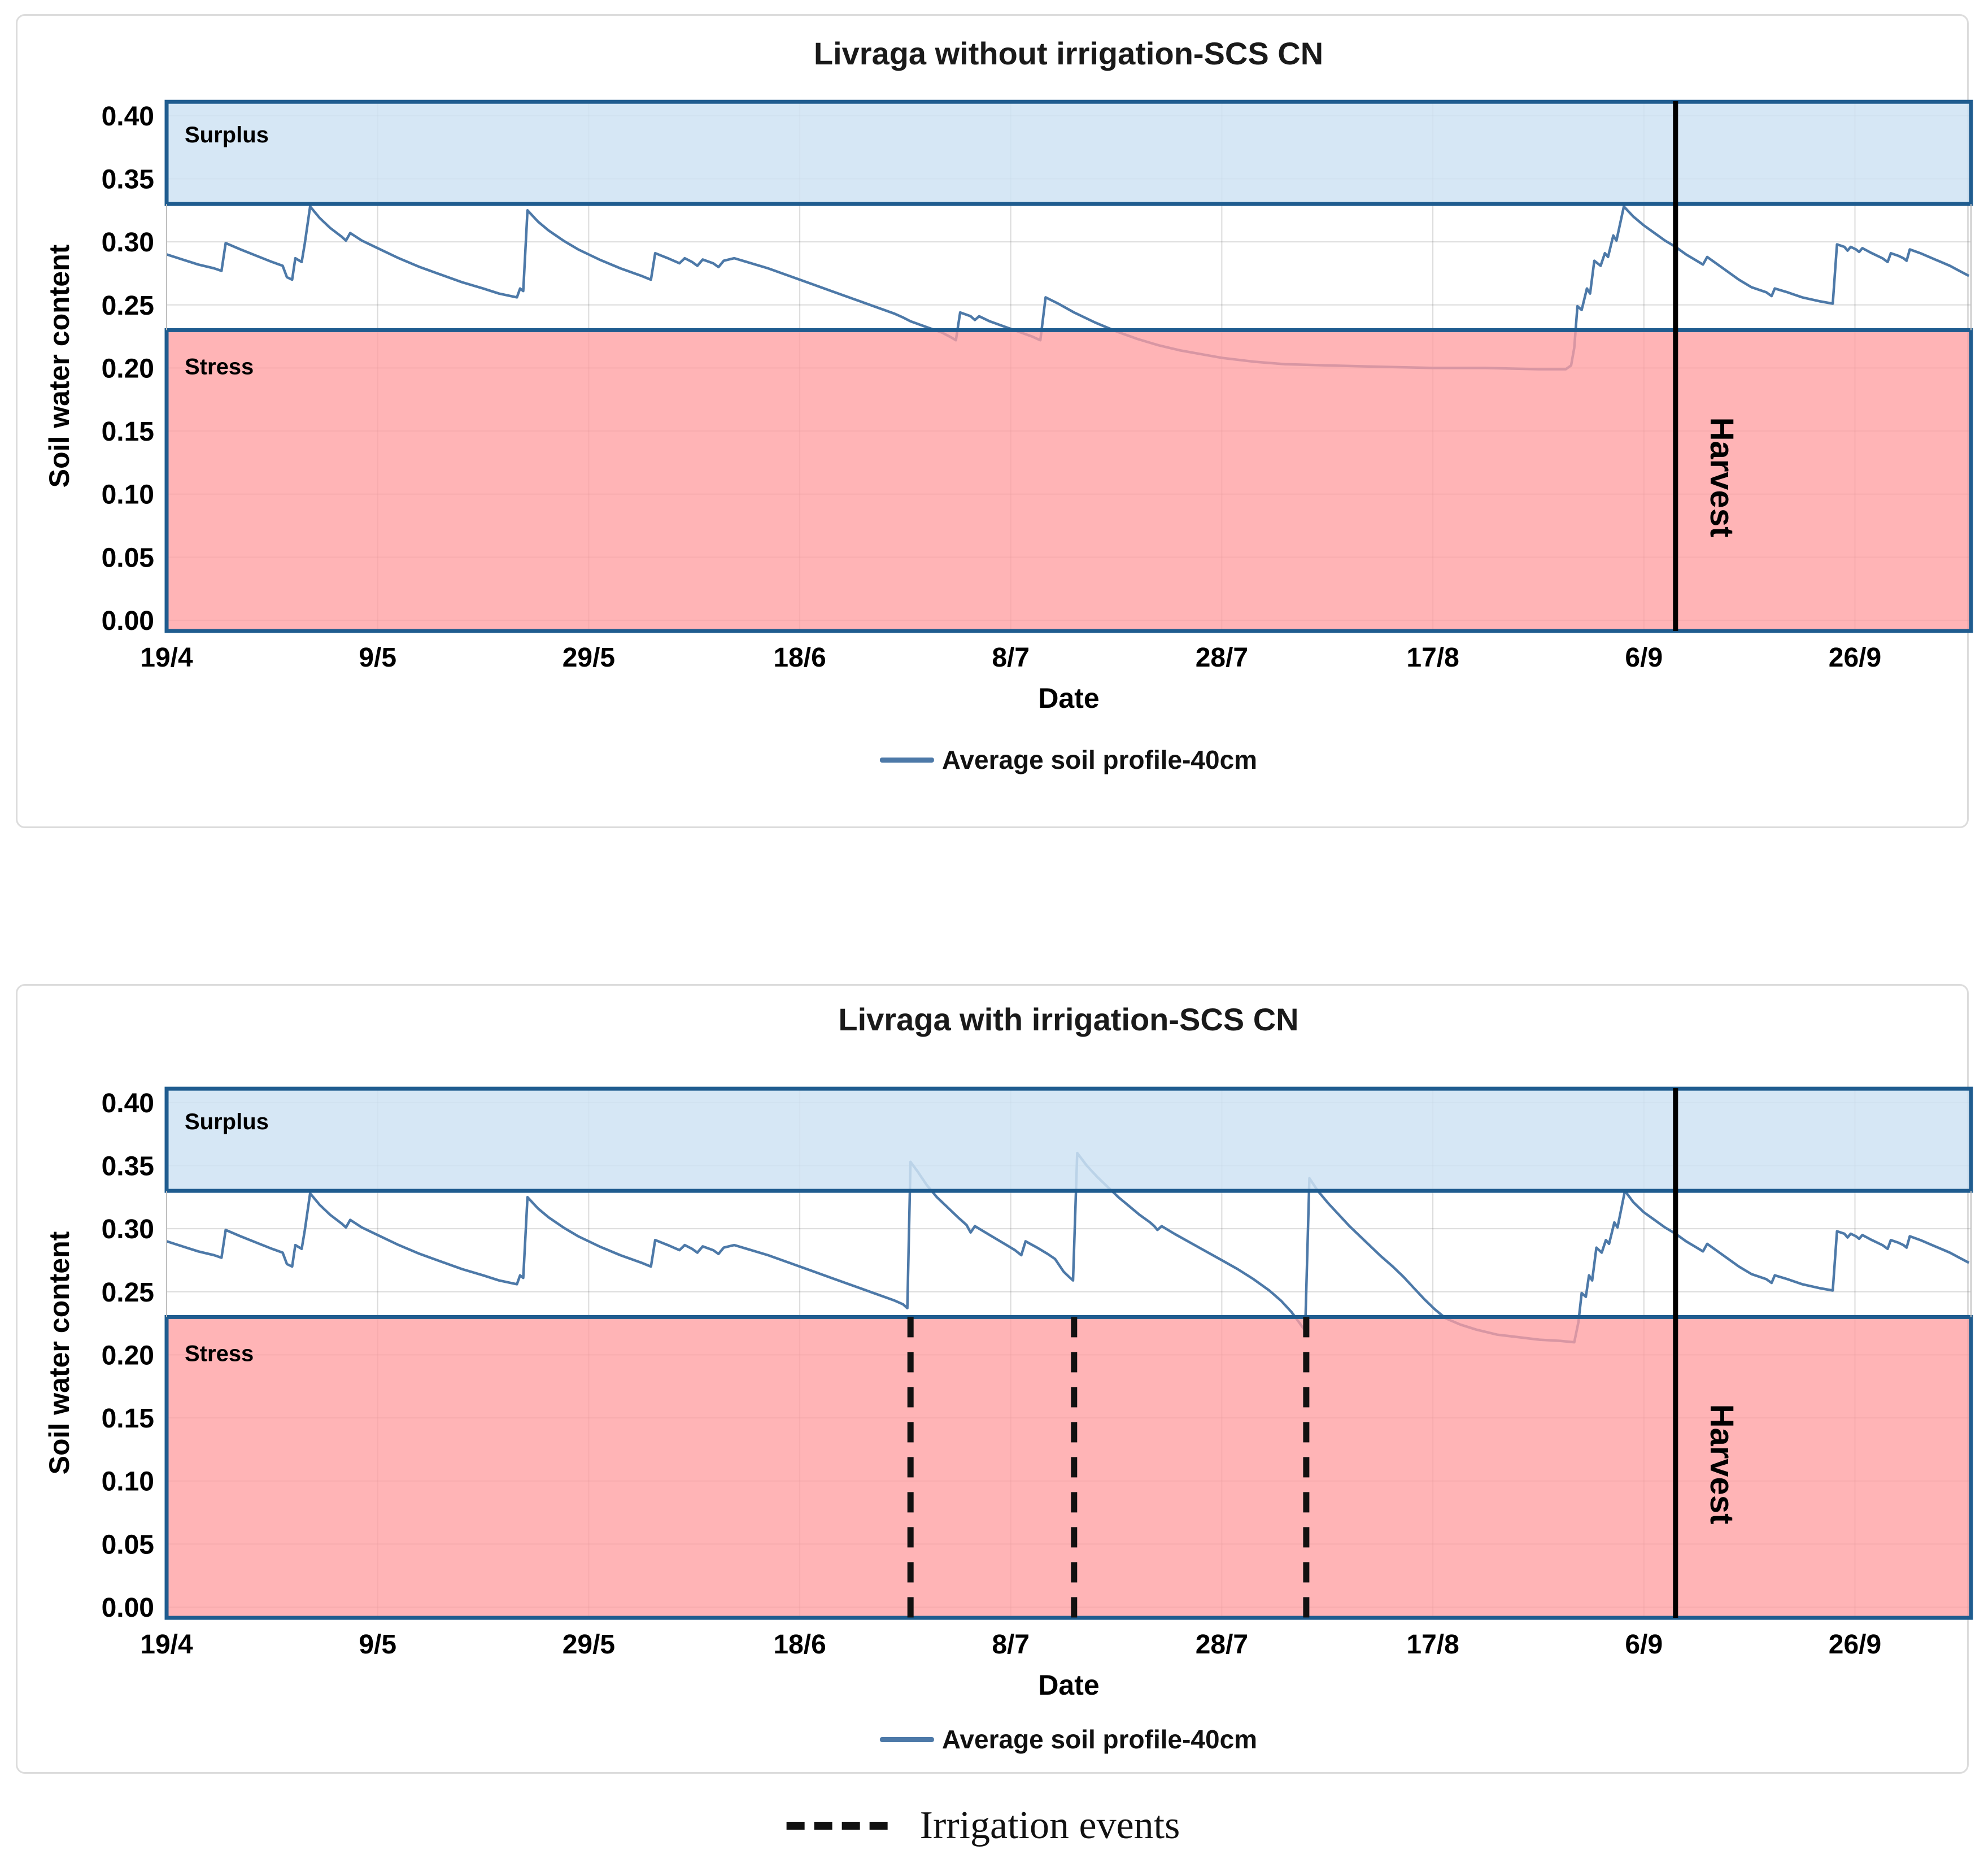 Image resolution: width=1984 pixels, height=1876 pixels. Describe the element at coordinates (1068, 1247) in the screenshot. I see `soil-water-line` at that location.